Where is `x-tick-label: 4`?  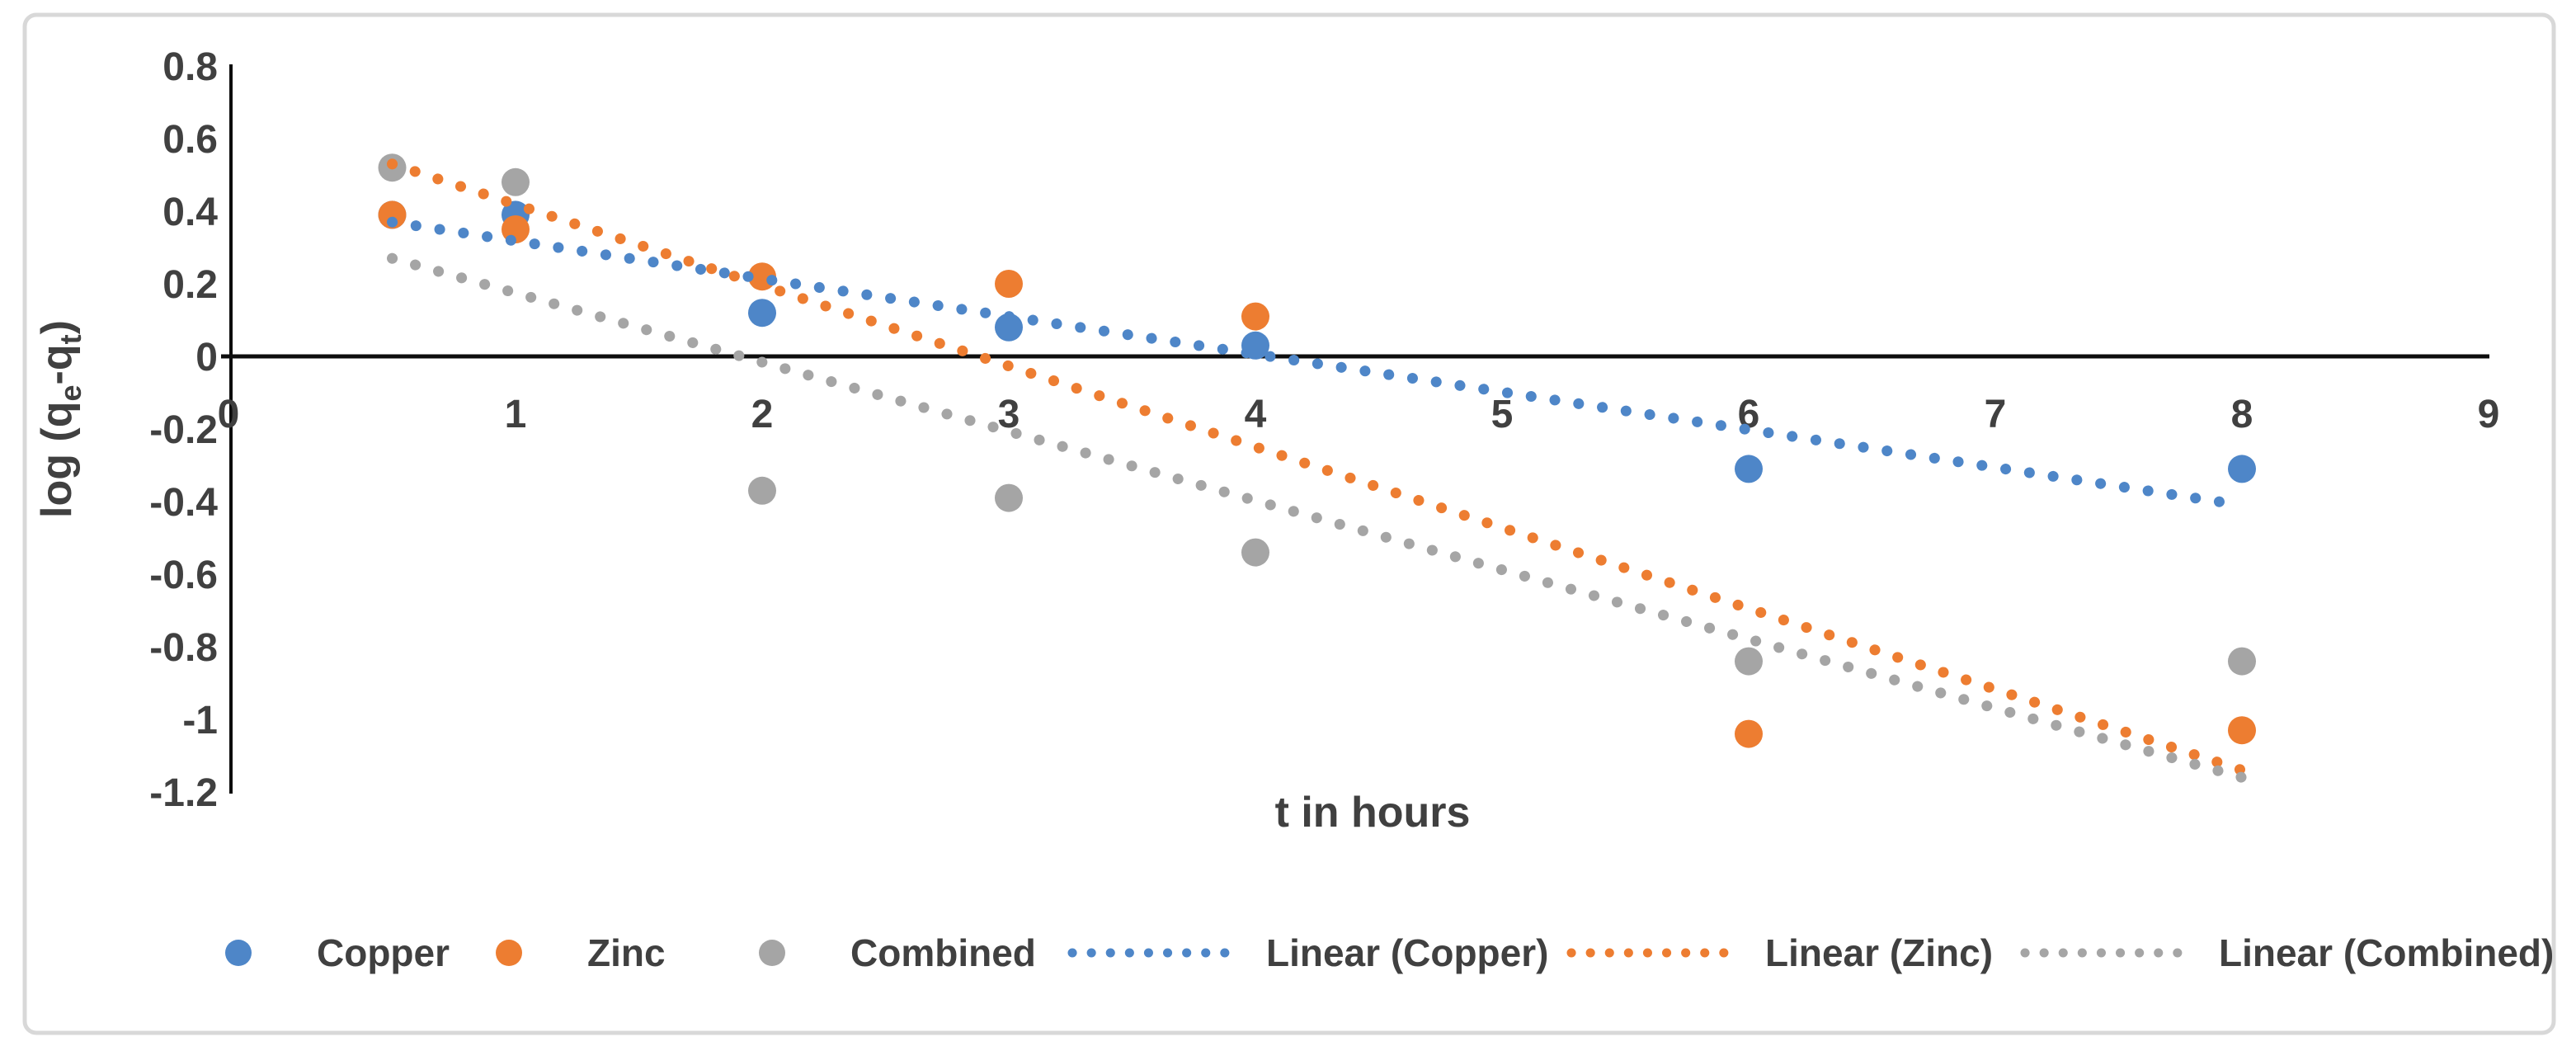
x-tick-label: 4 is located at coordinates (1256, 414).